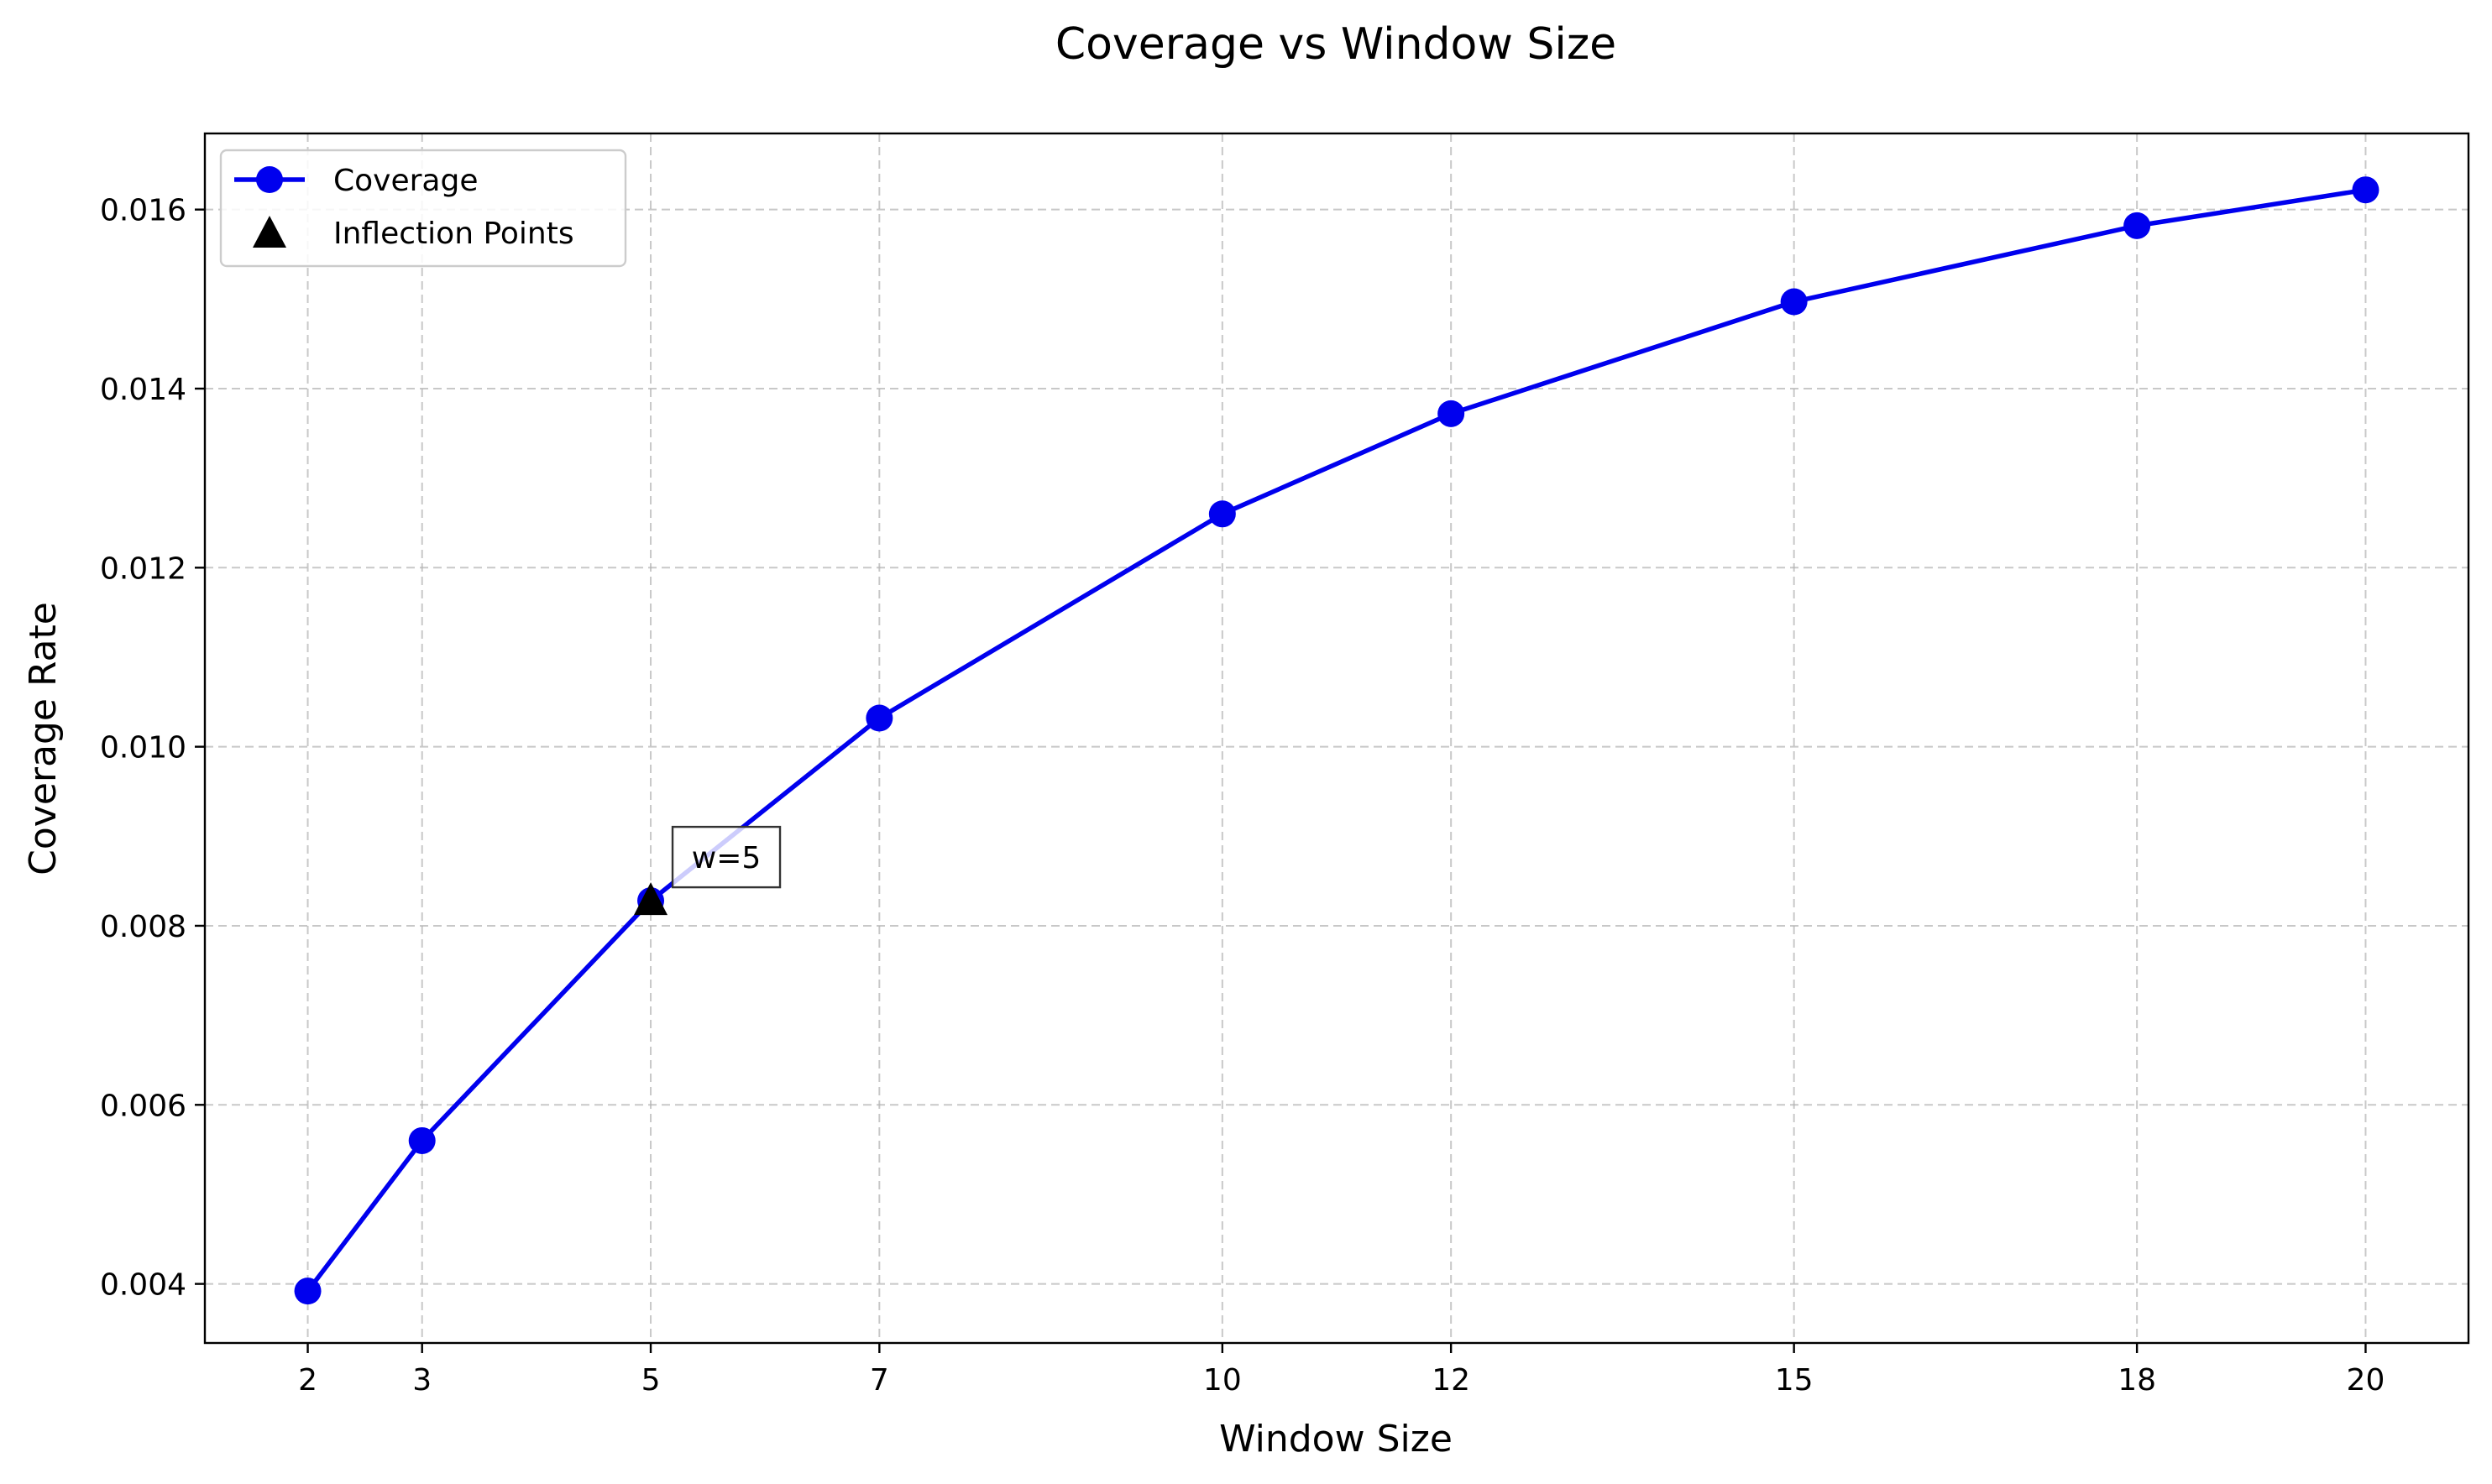 The height and width of the screenshot is (1484, 2492). Describe the element at coordinates (454, 234) in the screenshot. I see `legend-label-inflection-points: Inflection Points` at that location.